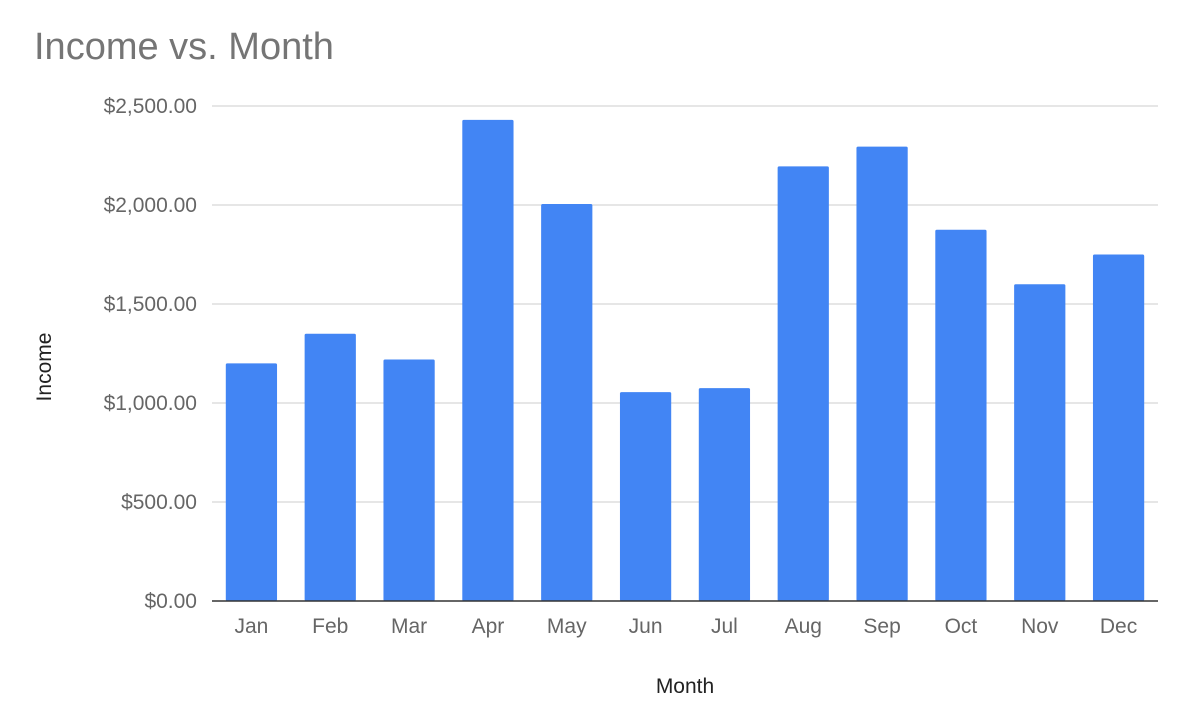 This screenshot has height=726, width=1192. What do you see at coordinates (150, 304) in the screenshot?
I see `y-tick-label: $1,500.00` at bounding box center [150, 304].